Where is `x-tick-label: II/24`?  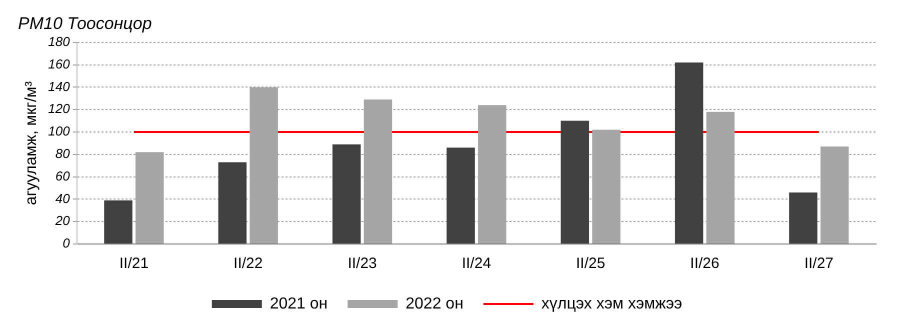
x-tick-label: II/24 is located at coordinates (477, 263).